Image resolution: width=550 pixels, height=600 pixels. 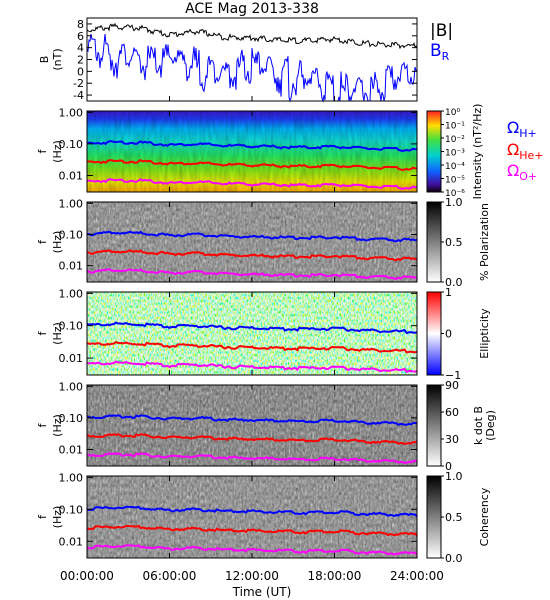 I want to click on colorbar-tick-label: 10⁰, so click(x=452, y=113).